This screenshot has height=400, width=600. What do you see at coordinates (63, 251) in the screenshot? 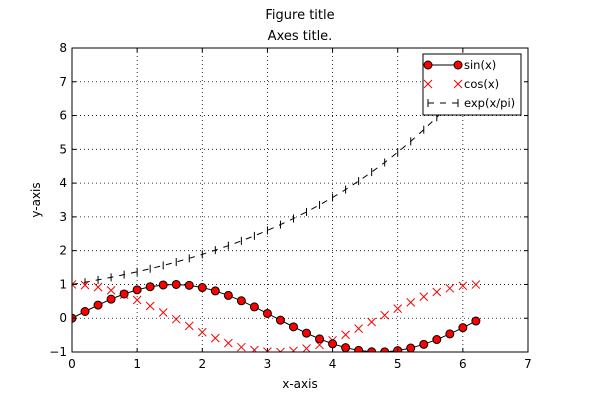
I see `y-tick-label: 2` at bounding box center [63, 251].